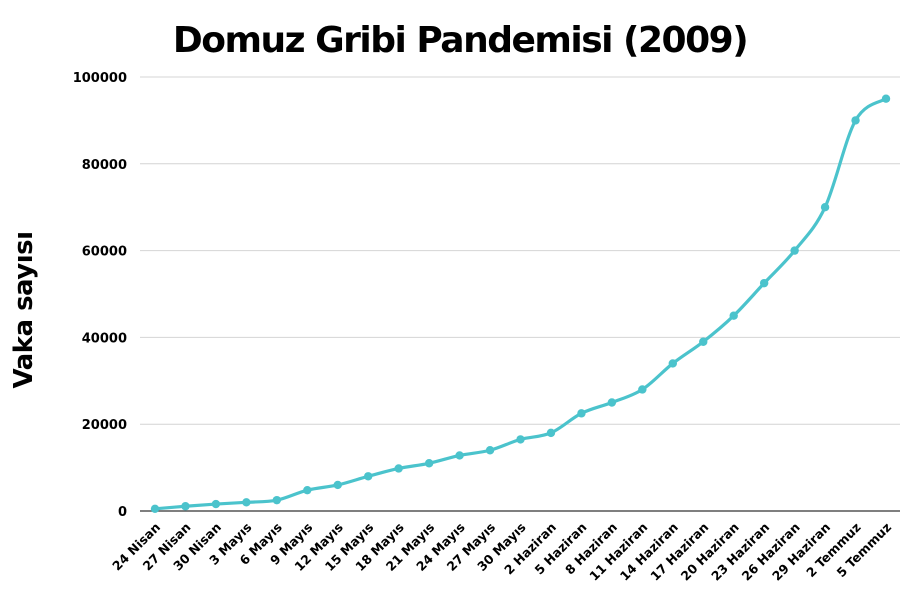 Image resolution: width=920 pixels, height=600 pixels. What do you see at coordinates (100, 295) in the screenshot?
I see `y-tick-labels: 0 20000 40000 60000 80000 100000` at bounding box center [100, 295].